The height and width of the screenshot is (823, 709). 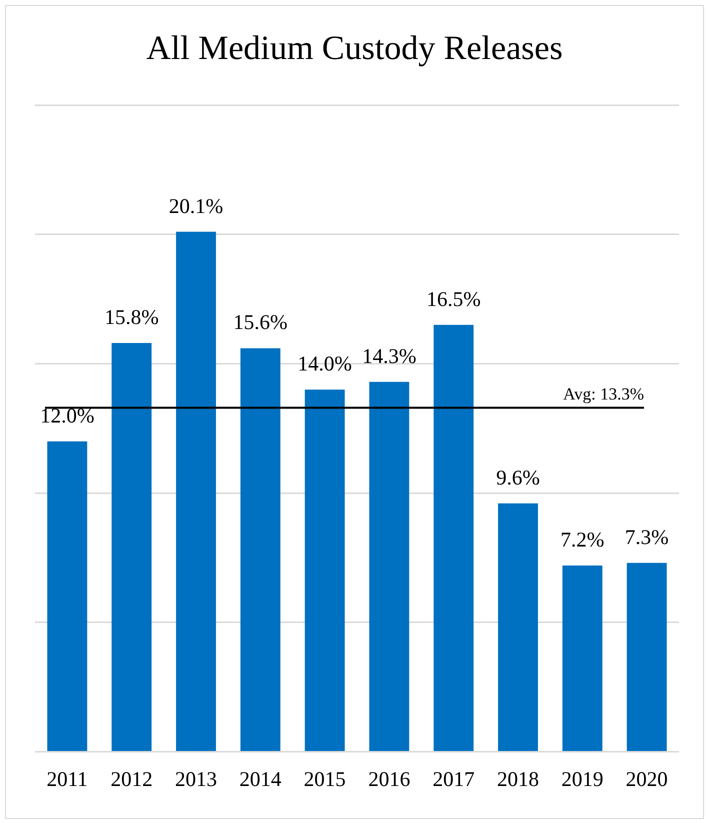 What do you see at coordinates (518, 778) in the screenshot?
I see `x-tick-label: 2018` at bounding box center [518, 778].